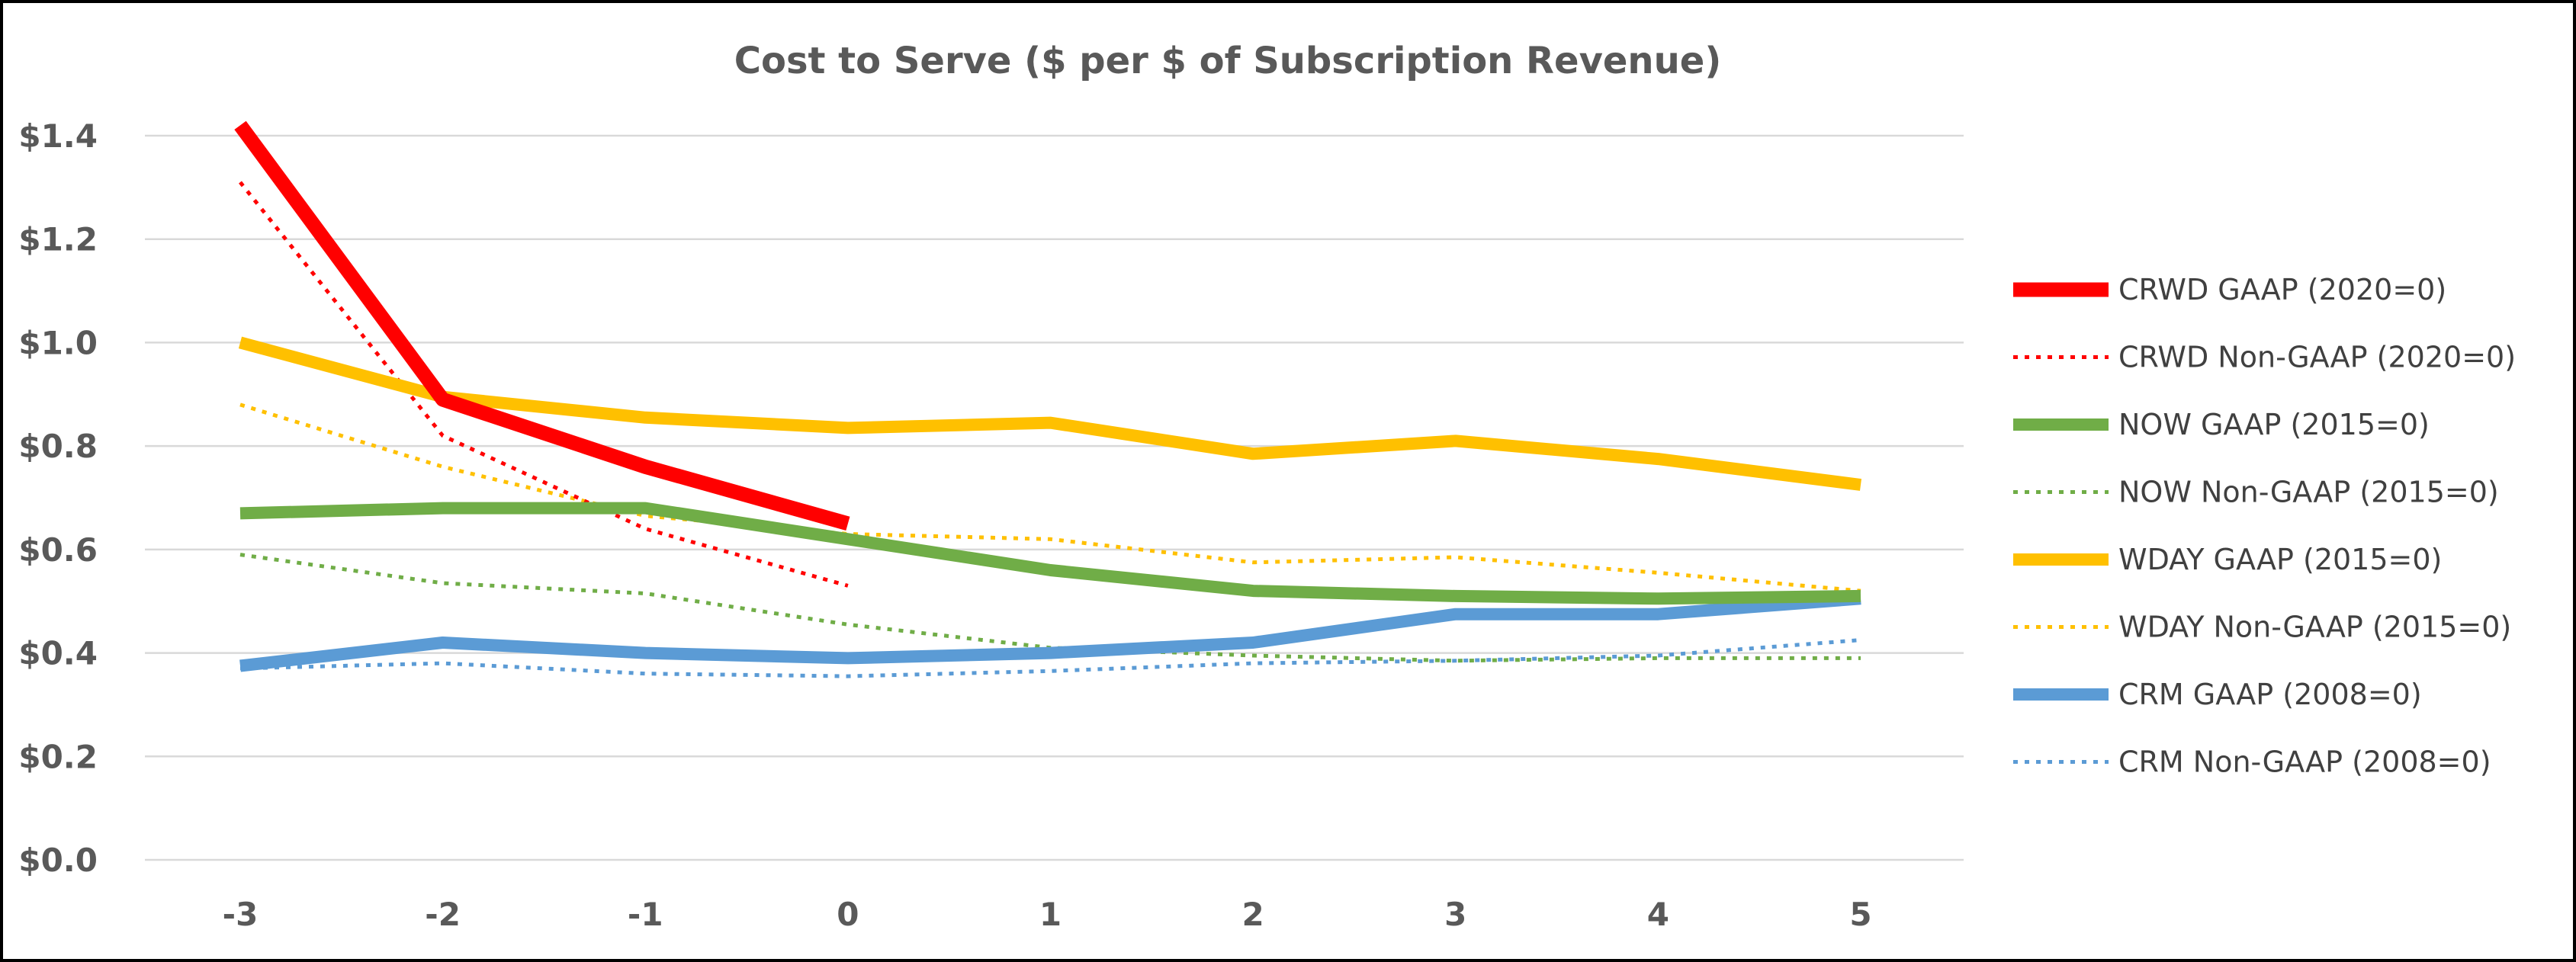 This screenshot has width=2576, height=962. What do you see at coordinates (58, 446) in the screenshot?
I see `y-tick-label: $0.8` at bounding box center [58, 446].